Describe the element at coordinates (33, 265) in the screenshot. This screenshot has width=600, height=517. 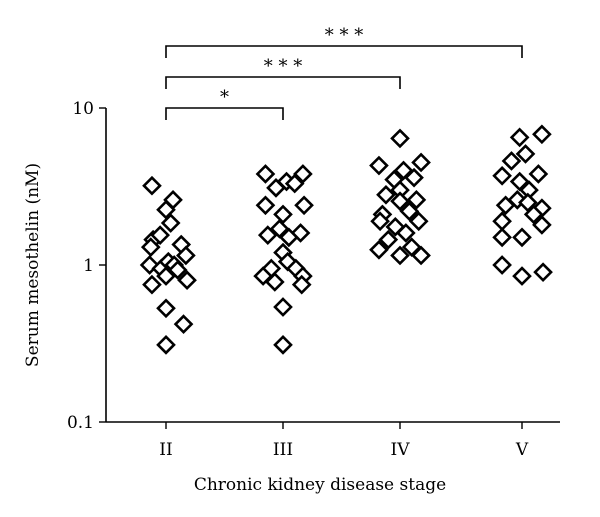
I see `y-axis-title: Serum mesothelin (nM)` at that location.